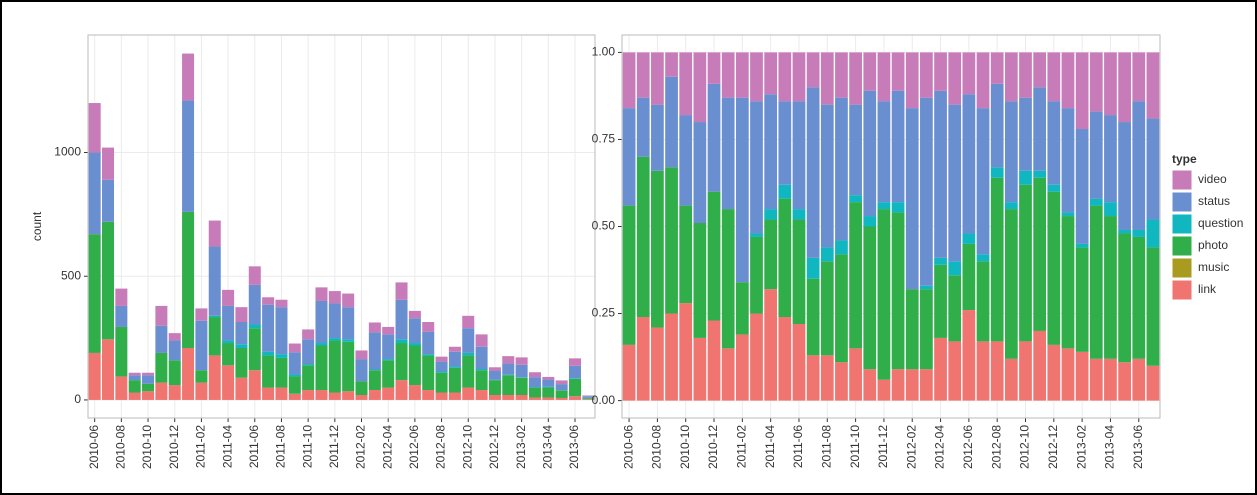 This screenshot has height=495, width=1257. Describe the element at coordinates (604, 52) in the screenshot. I see `y-tick-label: 1.00` at that location.